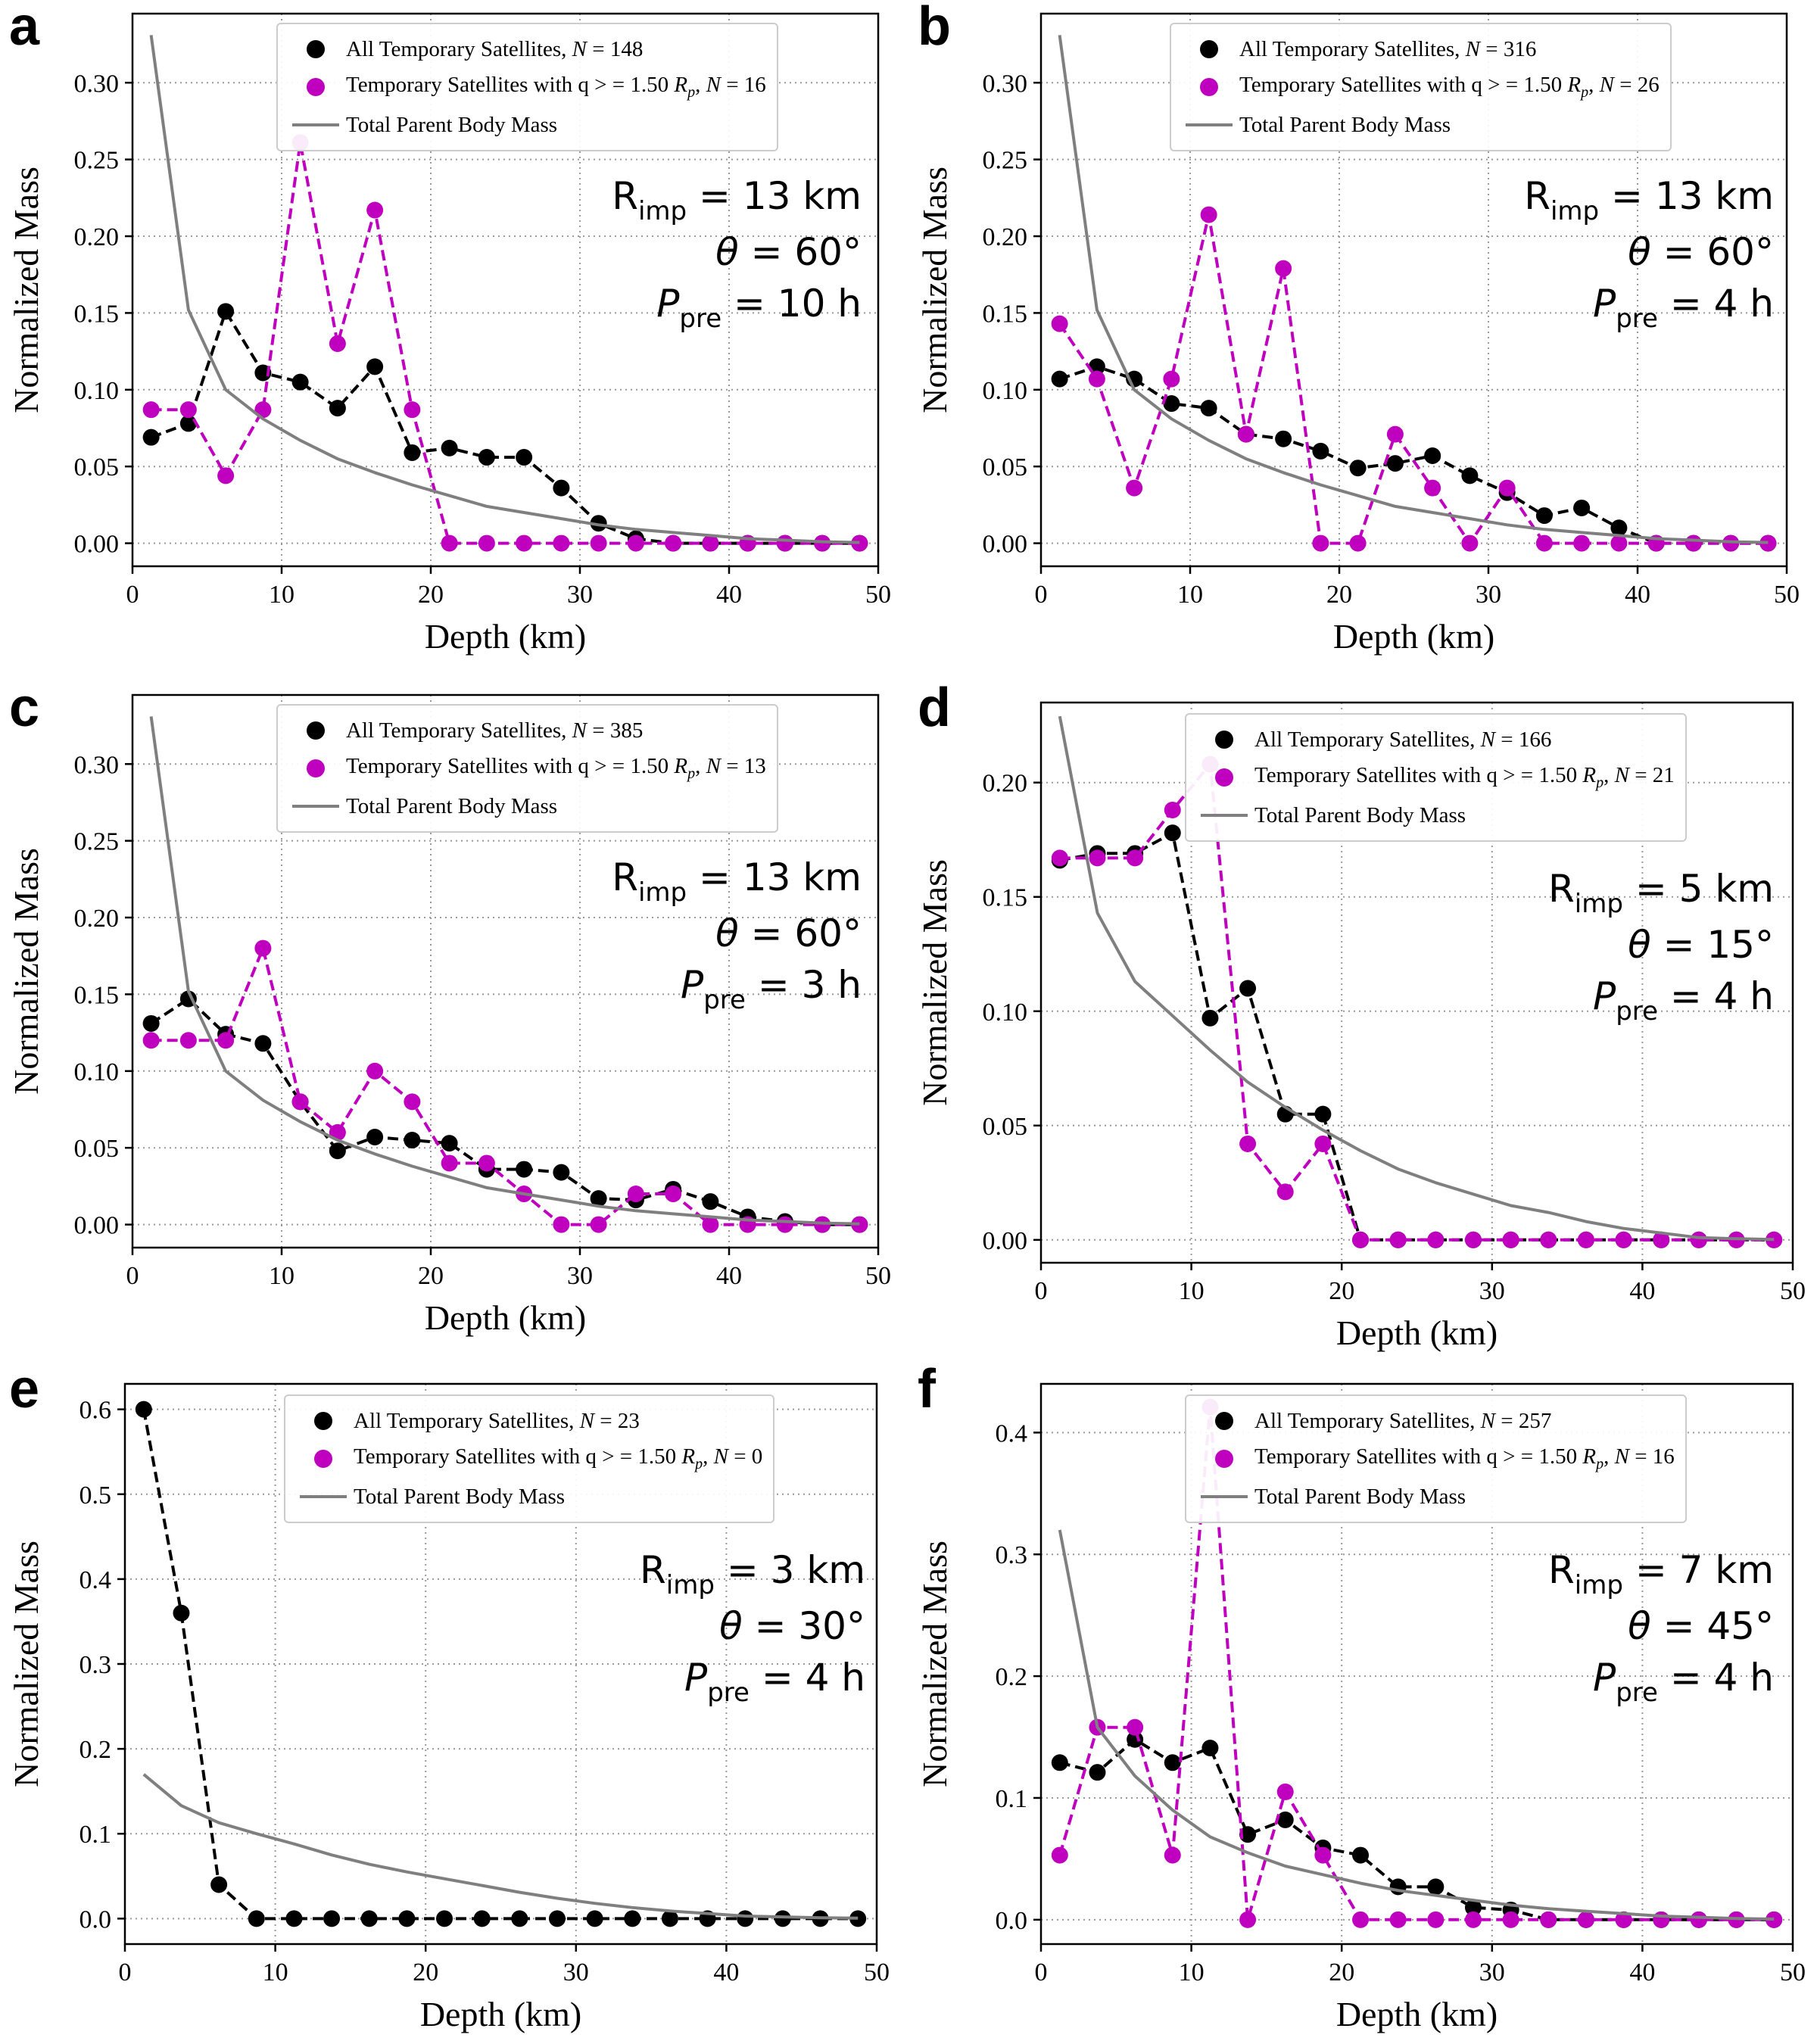 This screenshot has height=2044, width=1817. I want to click on param-impactor-radius: Rimp = 7 km, so click(1661, 1574).